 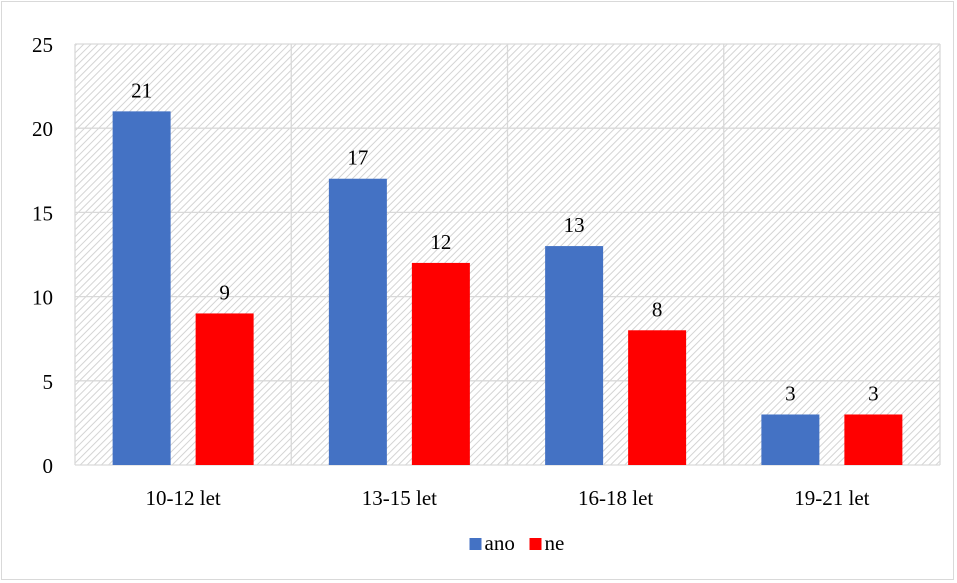 What do you see at coordinates (440, 242) in the screenshot?
I see `data-label: 12` at bounding box center [440, 242].